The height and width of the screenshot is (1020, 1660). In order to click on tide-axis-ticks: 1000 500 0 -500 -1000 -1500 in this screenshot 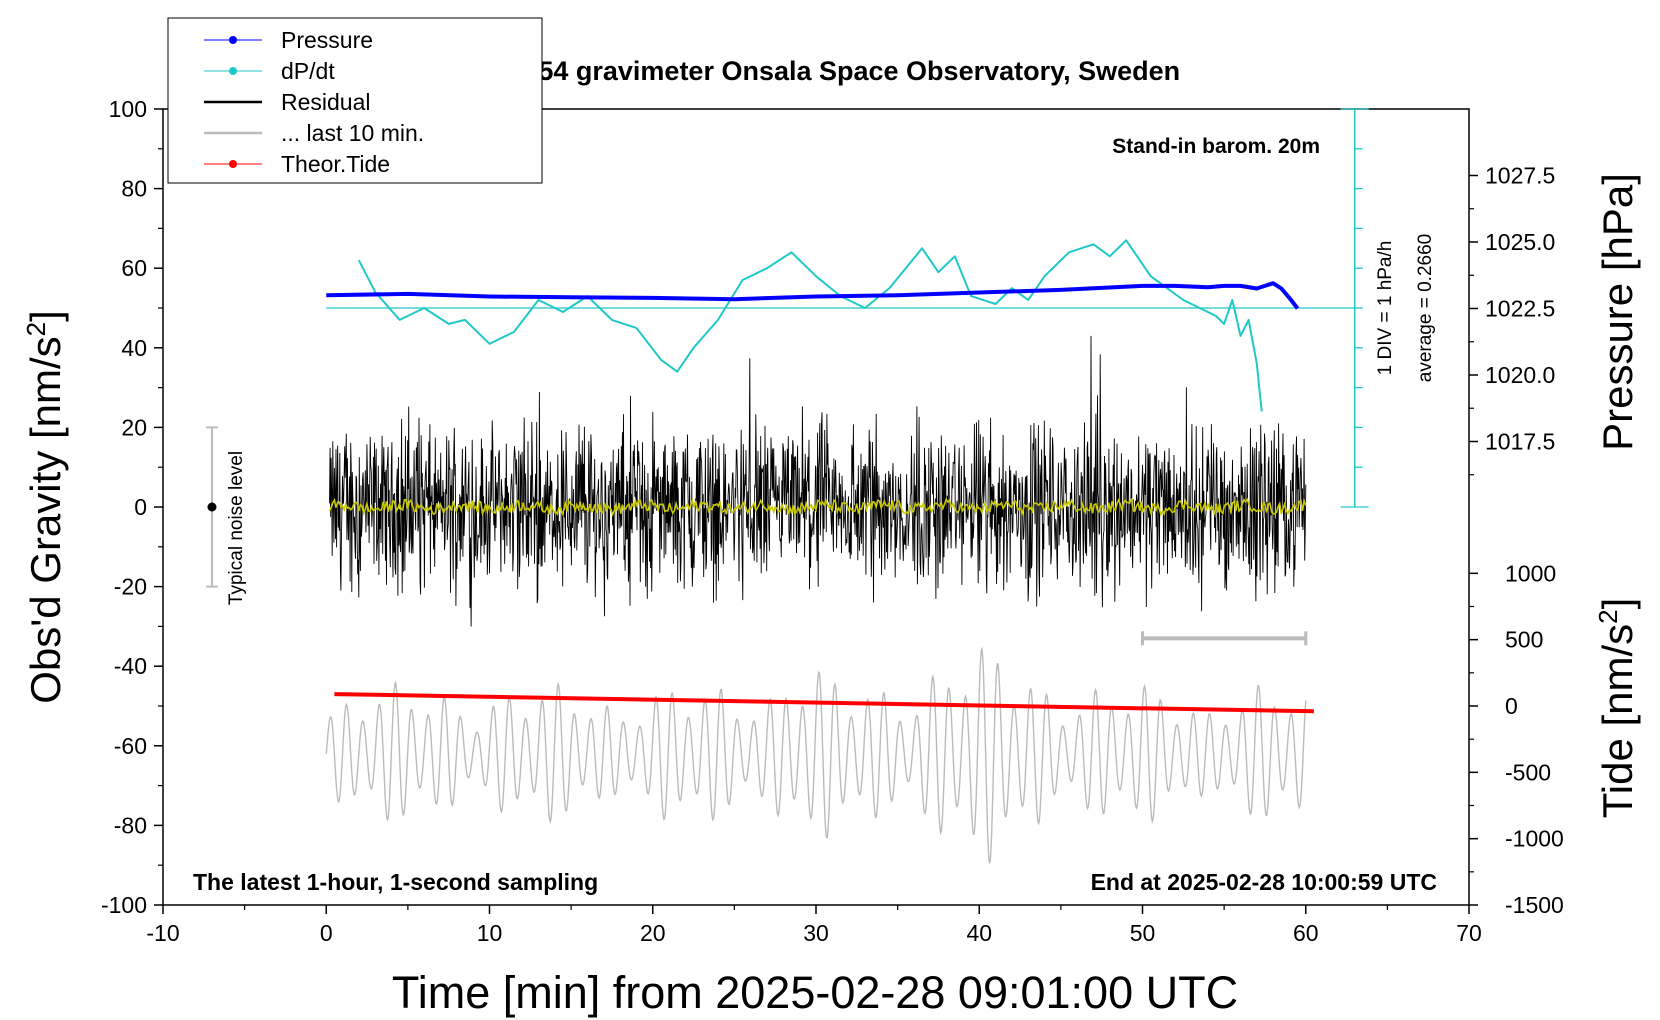, I will do `click(1516, 739)`.